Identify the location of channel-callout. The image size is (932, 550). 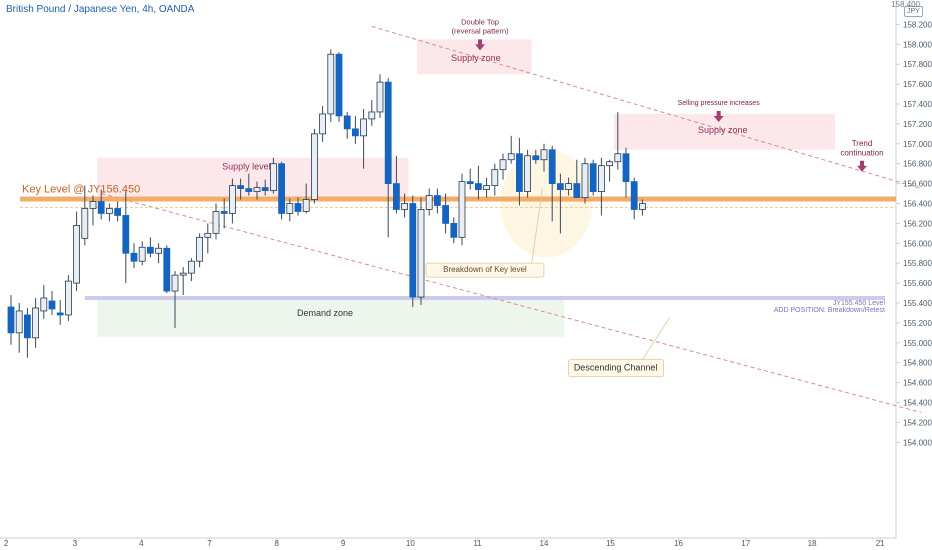
(616, 368).